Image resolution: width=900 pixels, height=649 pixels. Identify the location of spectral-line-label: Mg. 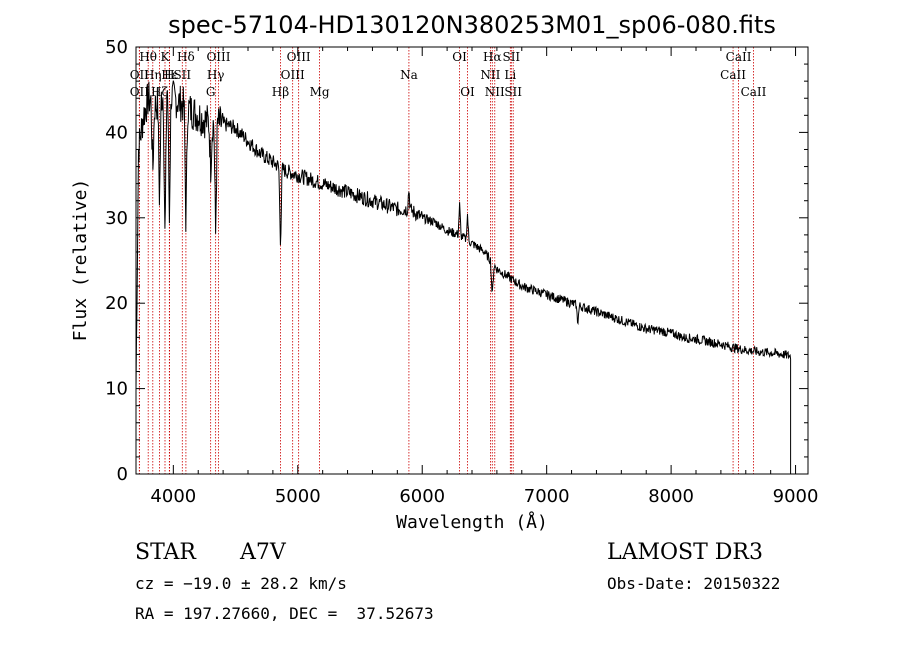
(320, 92).